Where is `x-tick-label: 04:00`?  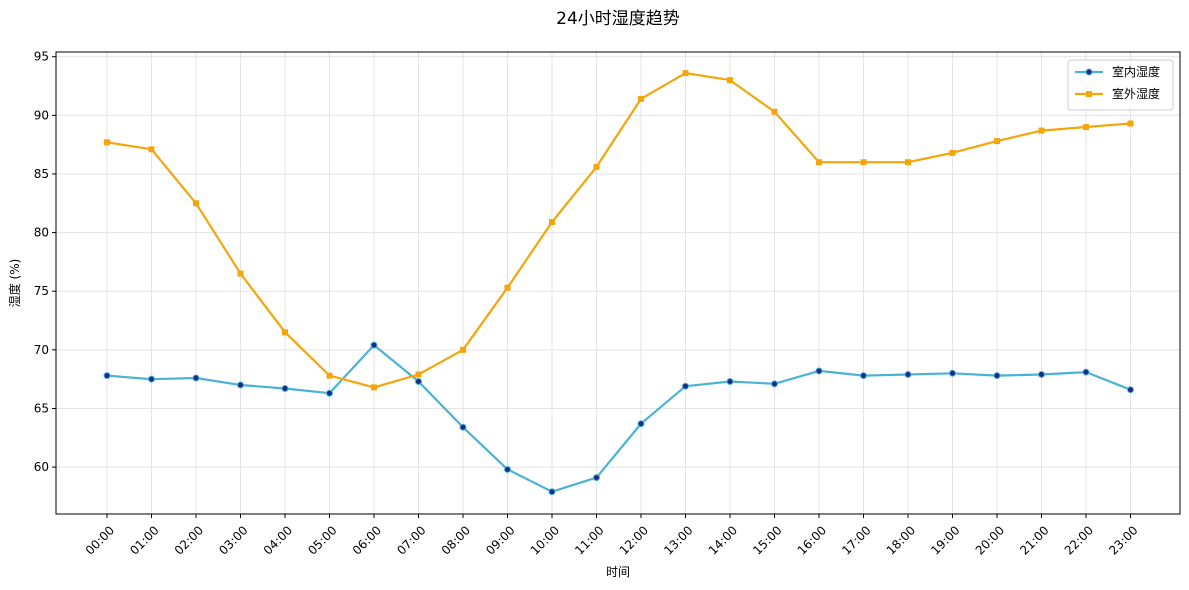
x-tick-label: 04:00 is located at coordinates (278, 540).